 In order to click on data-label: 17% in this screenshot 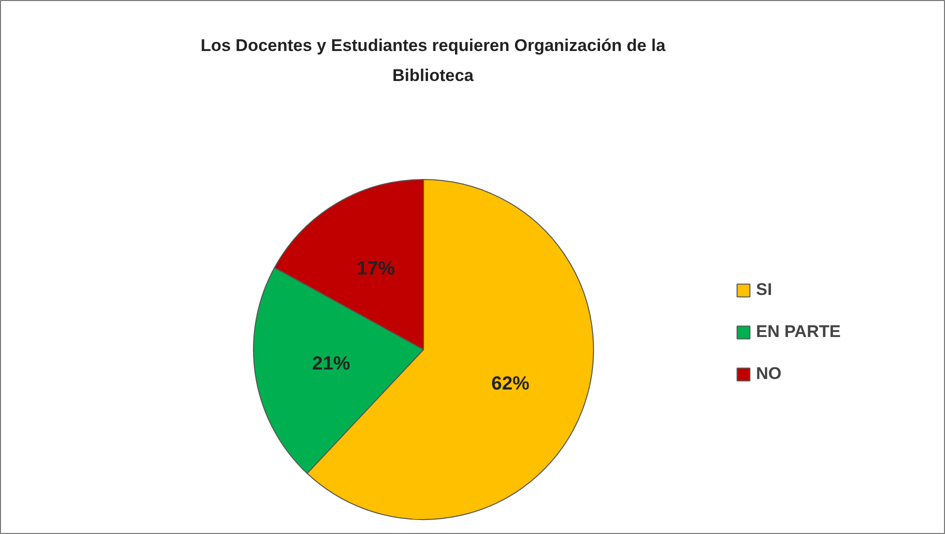, I will do `click(376, 269)`.